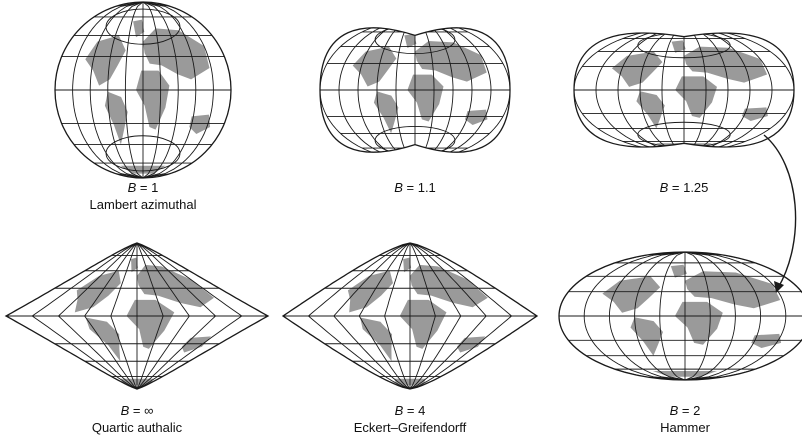 The height and width of the screenshot is (437, 802). I want to click on transition-arrow, so click(780, 211).